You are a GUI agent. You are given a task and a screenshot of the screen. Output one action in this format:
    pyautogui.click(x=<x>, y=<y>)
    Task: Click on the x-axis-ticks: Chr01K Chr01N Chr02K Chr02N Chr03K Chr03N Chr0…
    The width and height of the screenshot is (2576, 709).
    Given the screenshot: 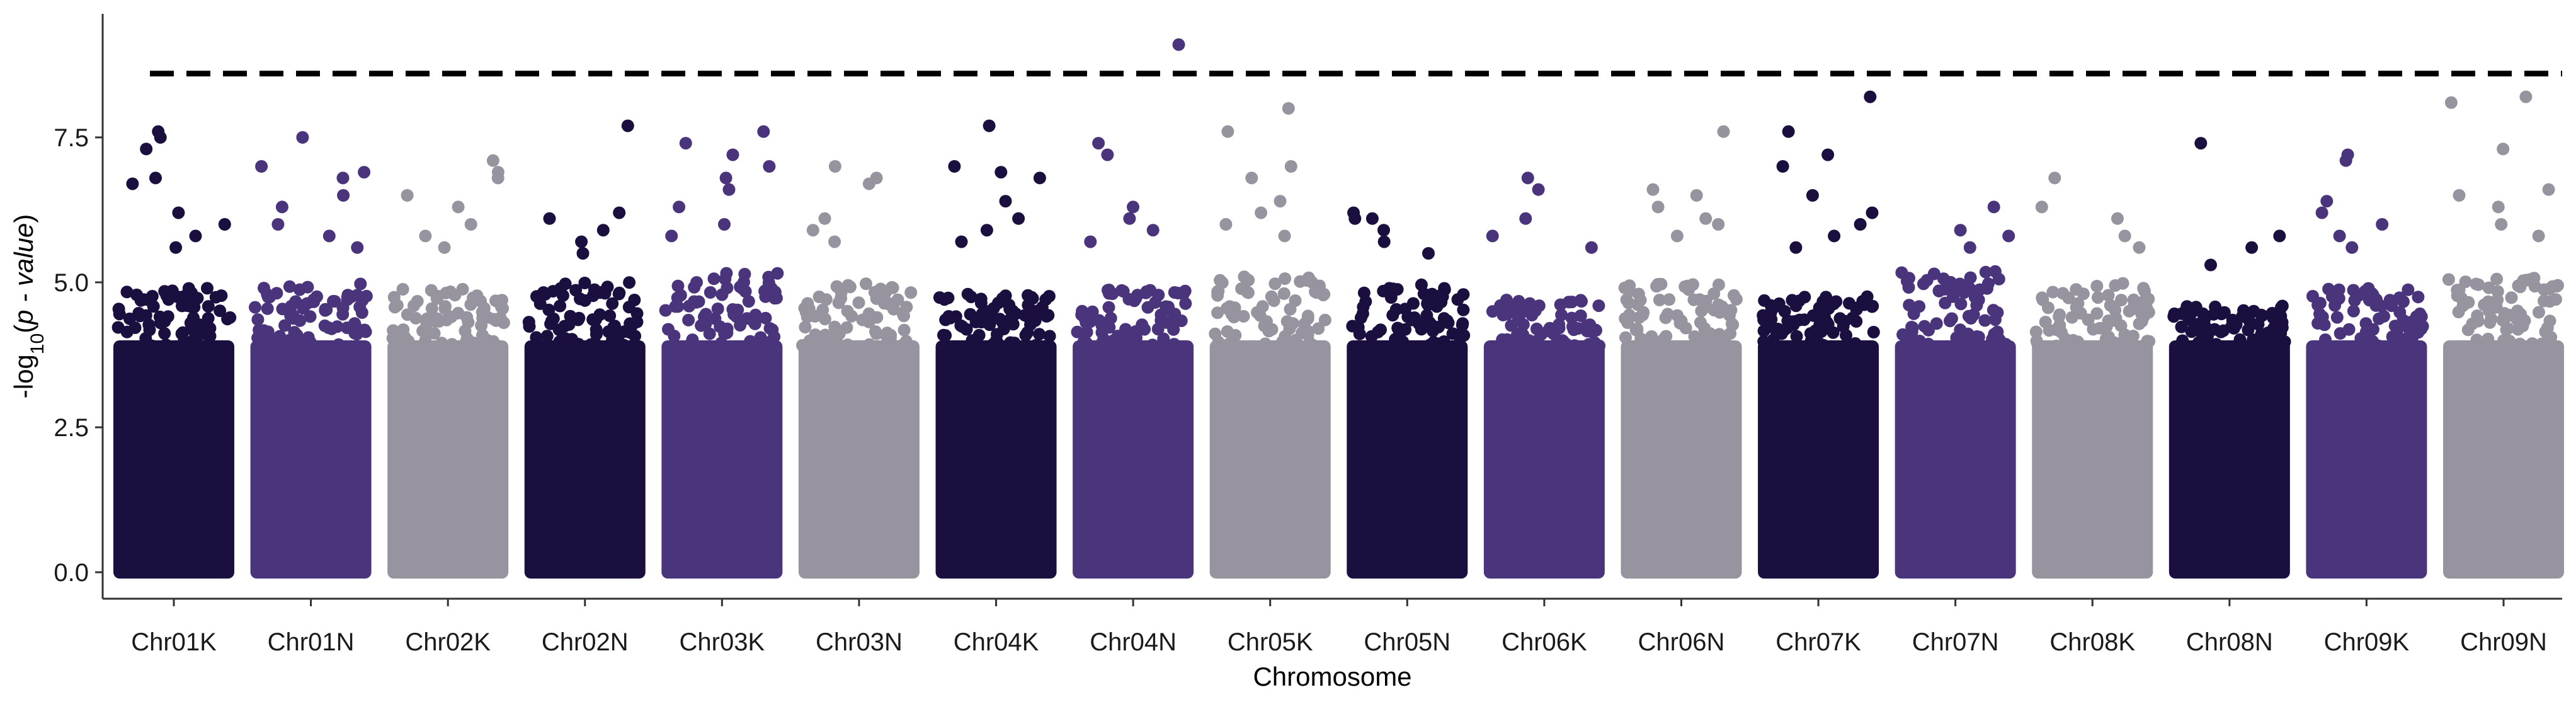 What is the action you would take?
    pyautogui.click(x=1339, y=627)
    